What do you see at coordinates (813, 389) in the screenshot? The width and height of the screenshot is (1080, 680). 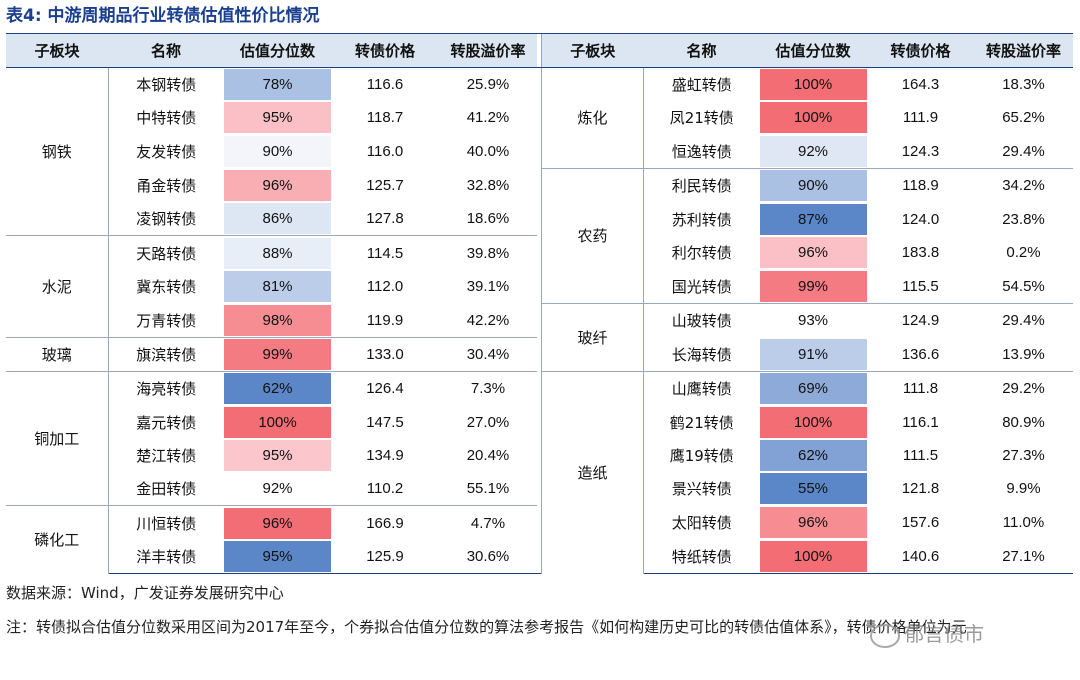 I see `percentile-cell: 69%` at bounding box center [813, 389].